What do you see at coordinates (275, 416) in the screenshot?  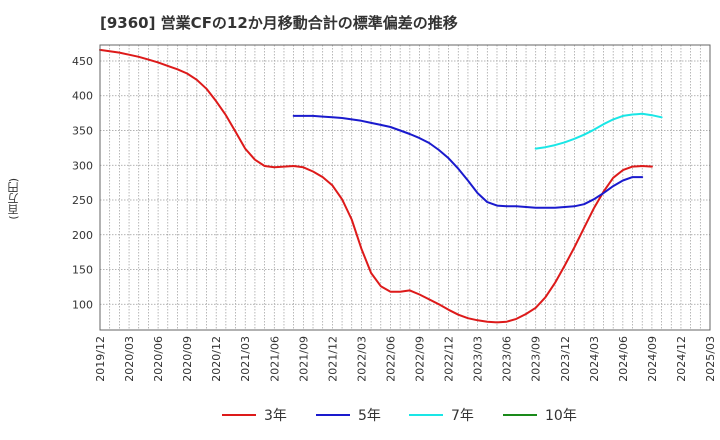 I see `legend-label: 3年` at bounding box center [275, 416].